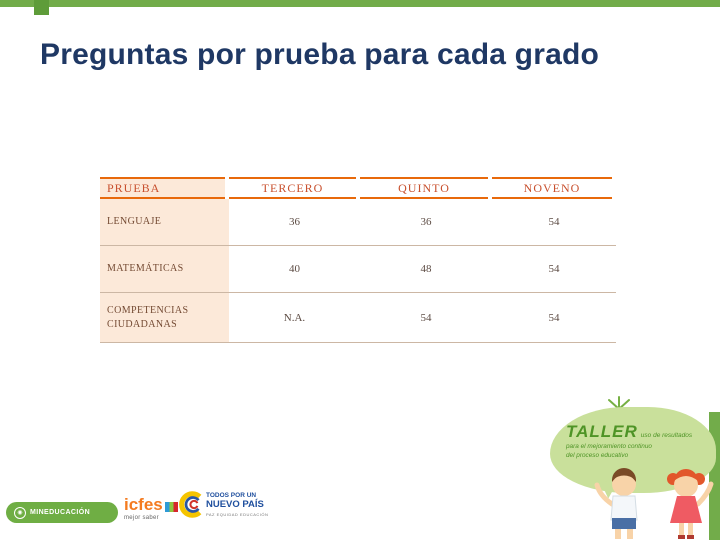 The height and width of the screenshot is (540, 720). I want to click on mineducacion-logo: ◉ MINEDUCACIÓN, so click(62, 512).